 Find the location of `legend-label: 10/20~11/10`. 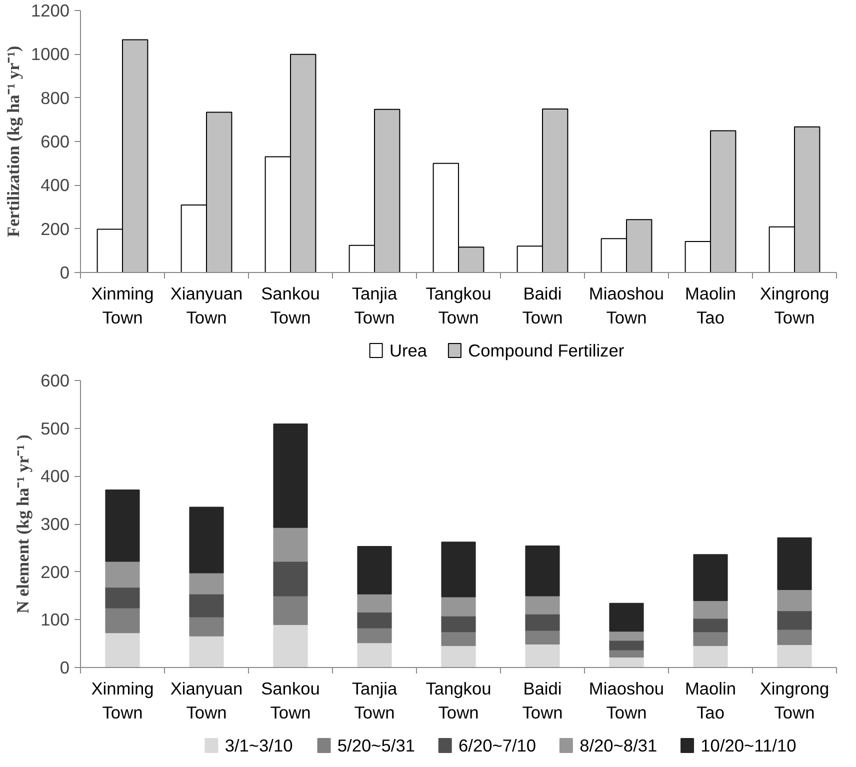

legend-label: 10/20~11/10 is located at coordinates (748, 746).